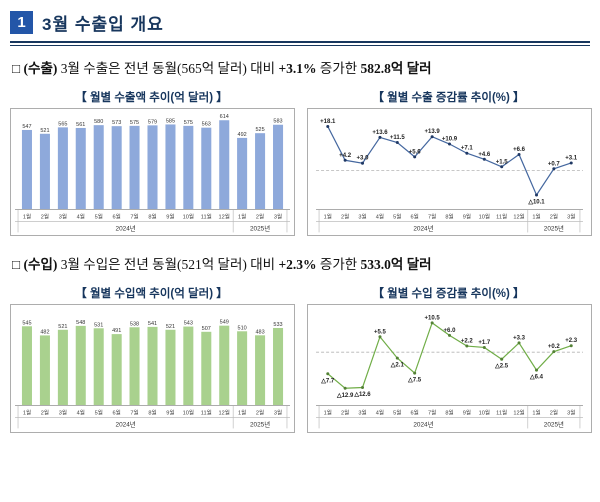 Image resolution: width=600 pixels, height=502 pixels. What do you see at coordinates (151, 294) in the screenshot?
I see `import-amount-chart-title: 【 월별 수입액 추이(억 달러) 】` at bounding box center [151, 294].